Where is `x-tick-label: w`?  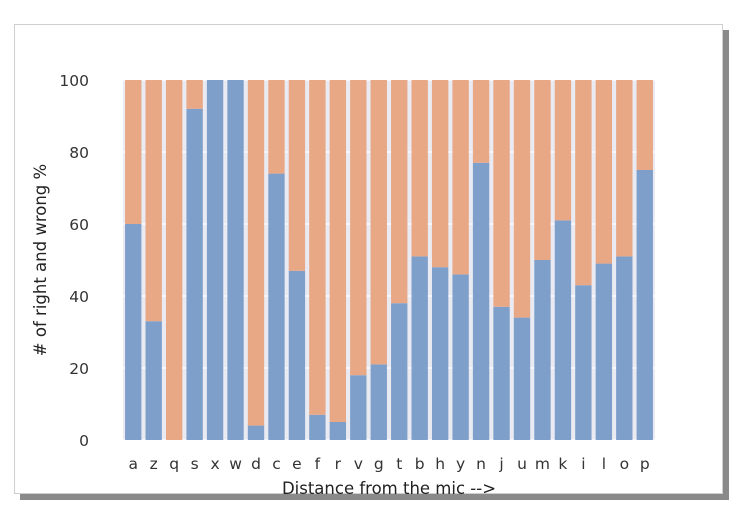 x-tick-label: w is located at coordinates (235, 464).